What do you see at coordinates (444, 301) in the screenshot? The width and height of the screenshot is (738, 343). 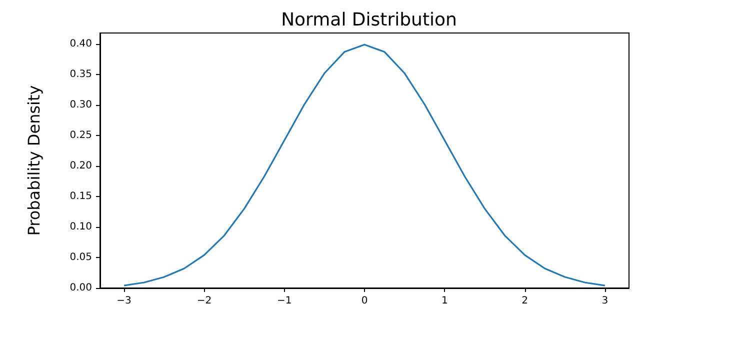 I see `x-tick-label: 1` at bounding box center [444, 301].